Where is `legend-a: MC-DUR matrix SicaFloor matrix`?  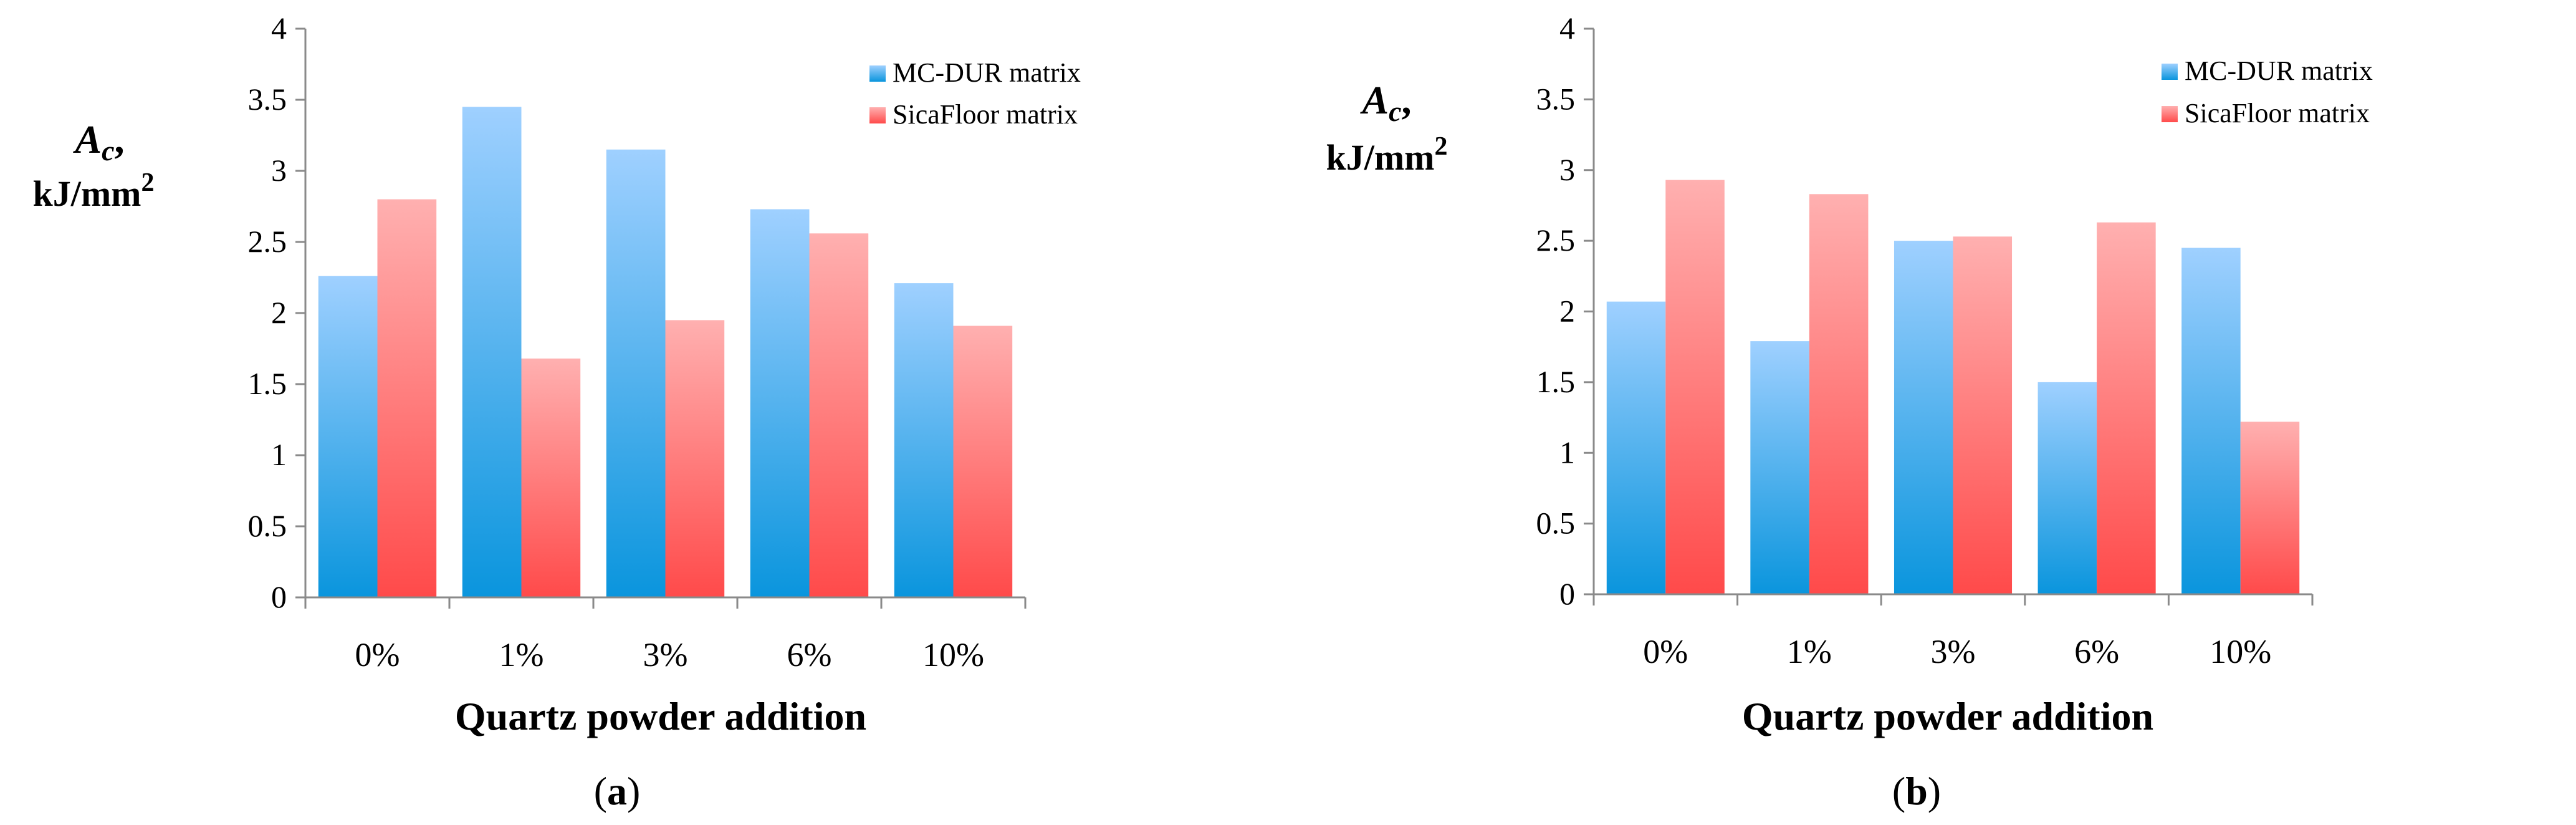
legend-a: MC-DUR matrix SicaFloor matrix is located at coordinates (975, 93).